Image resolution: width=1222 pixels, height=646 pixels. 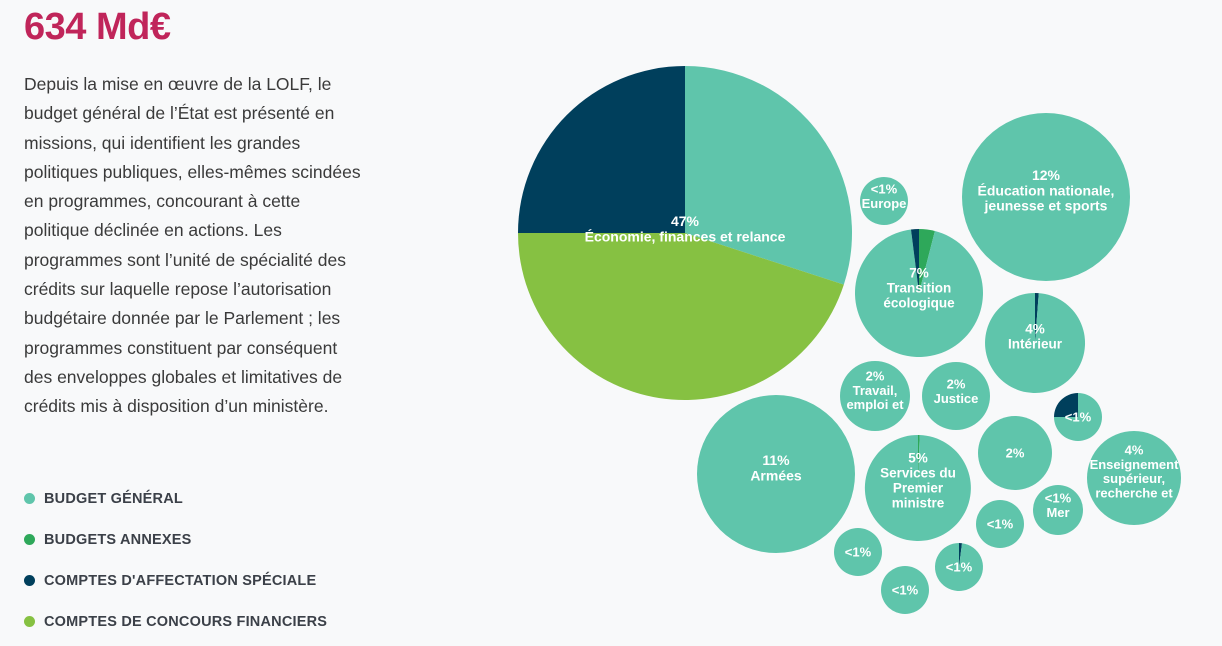 I want to click on bubble-2: 11%Armées, so click(x=776, y=474).